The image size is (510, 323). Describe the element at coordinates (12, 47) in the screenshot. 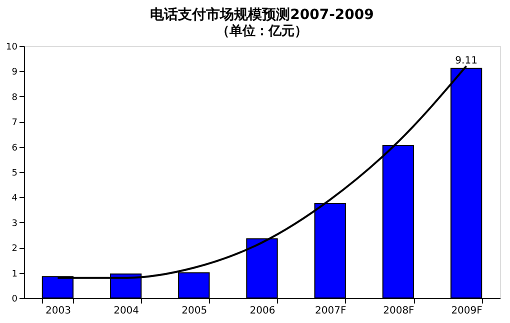

I see `y-tick-label: 10` at that location.